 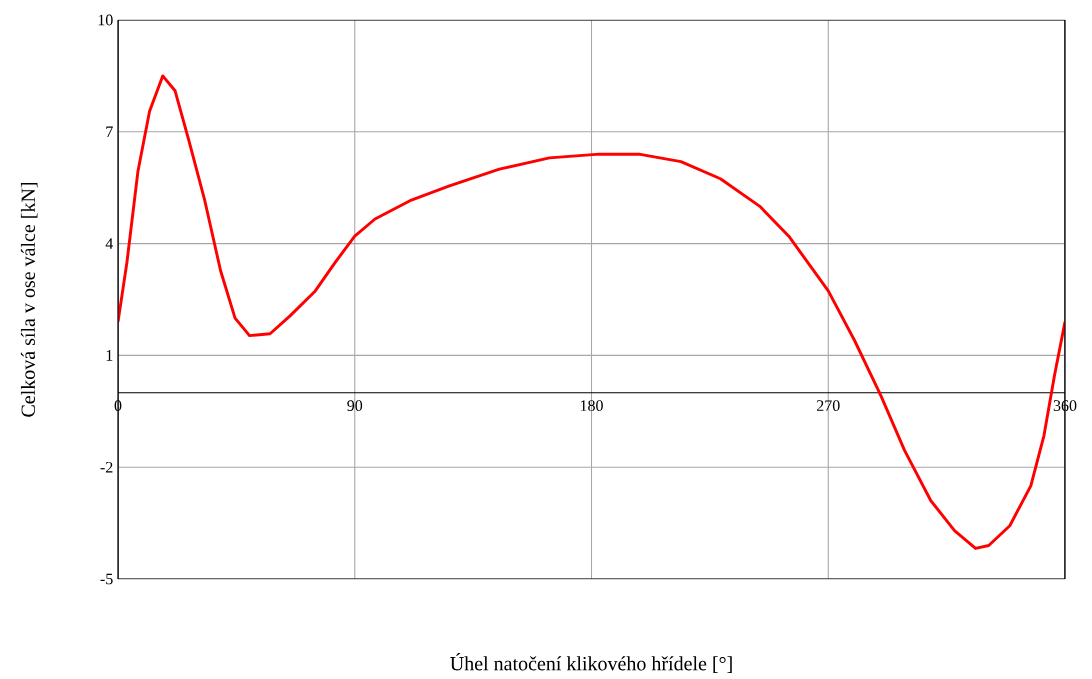 What do you see at coordinates (106, 467) in the screenshot?
I see `y-tick-label: -2` at bounding box center [106, 467].